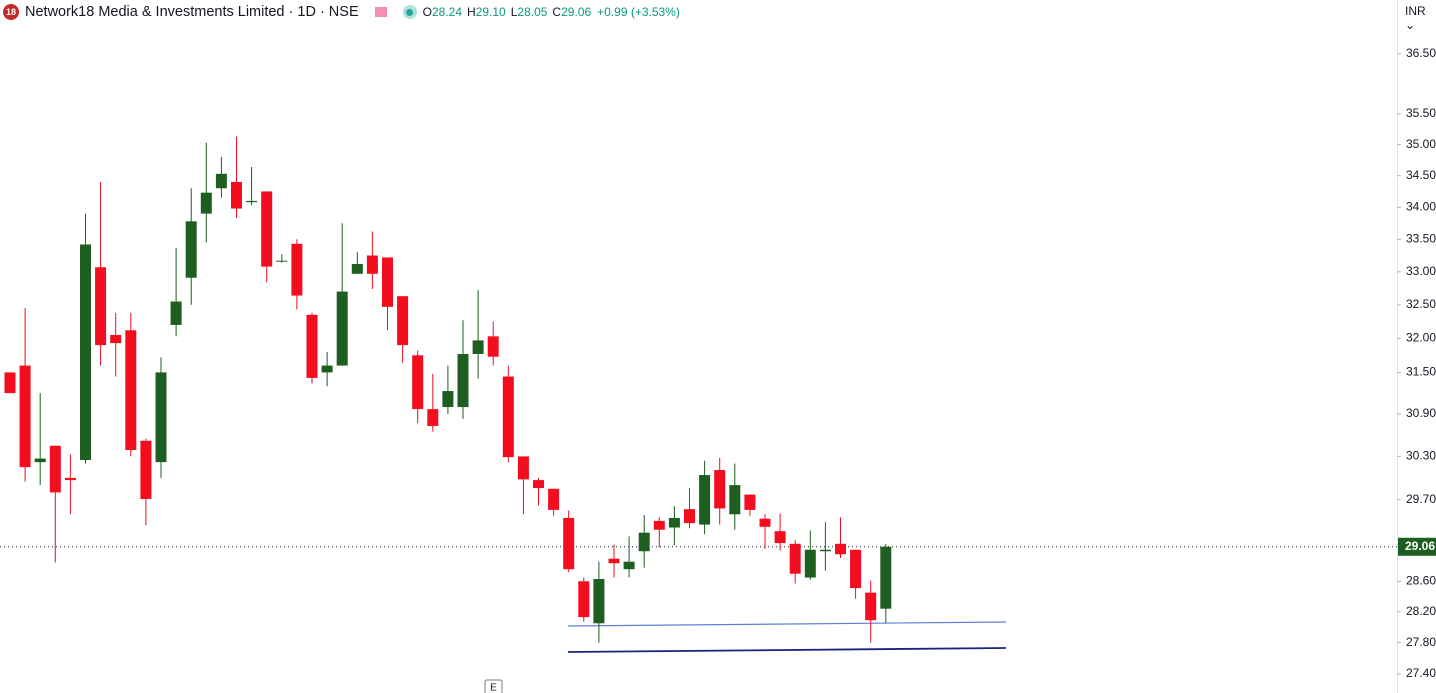  What do you see at coordinates (1421, 271) in the screenshot?
I see `y-tick-label: 33.00` at bounding box center [1421, 271].